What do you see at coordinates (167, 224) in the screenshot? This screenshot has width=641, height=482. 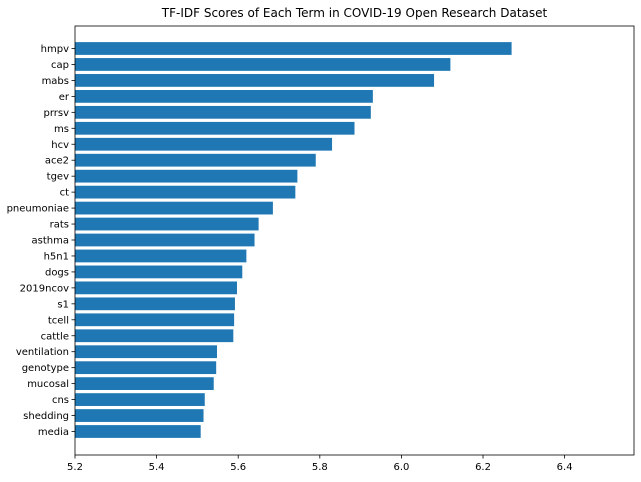 I see `bar-rats` at bounding box center [167, 224].